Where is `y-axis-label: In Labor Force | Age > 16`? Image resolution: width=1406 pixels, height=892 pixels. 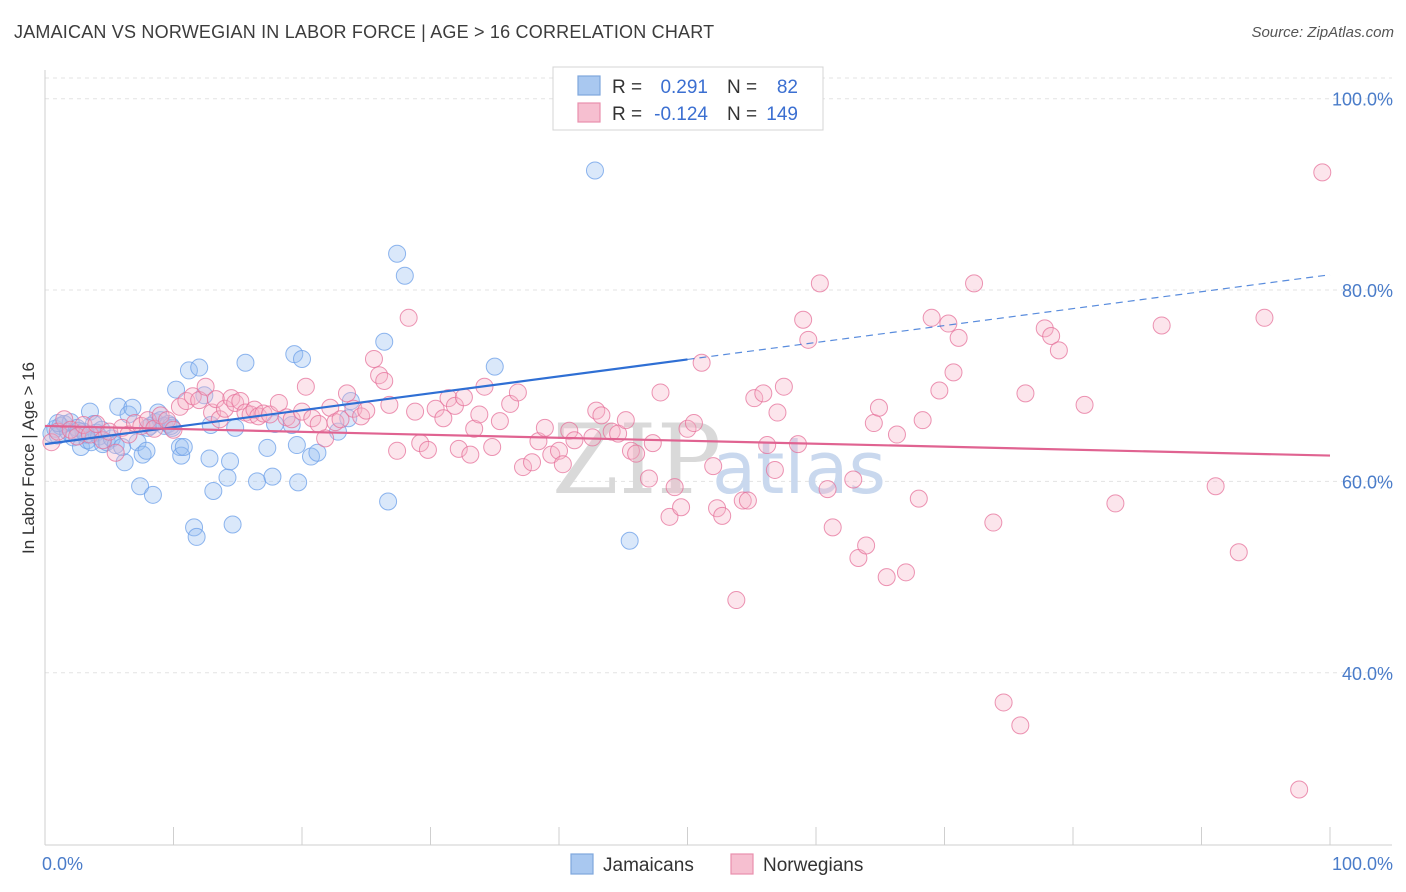 y-axis-label: In Labor Force | Age > 16 is located at coordinates (28, 458).